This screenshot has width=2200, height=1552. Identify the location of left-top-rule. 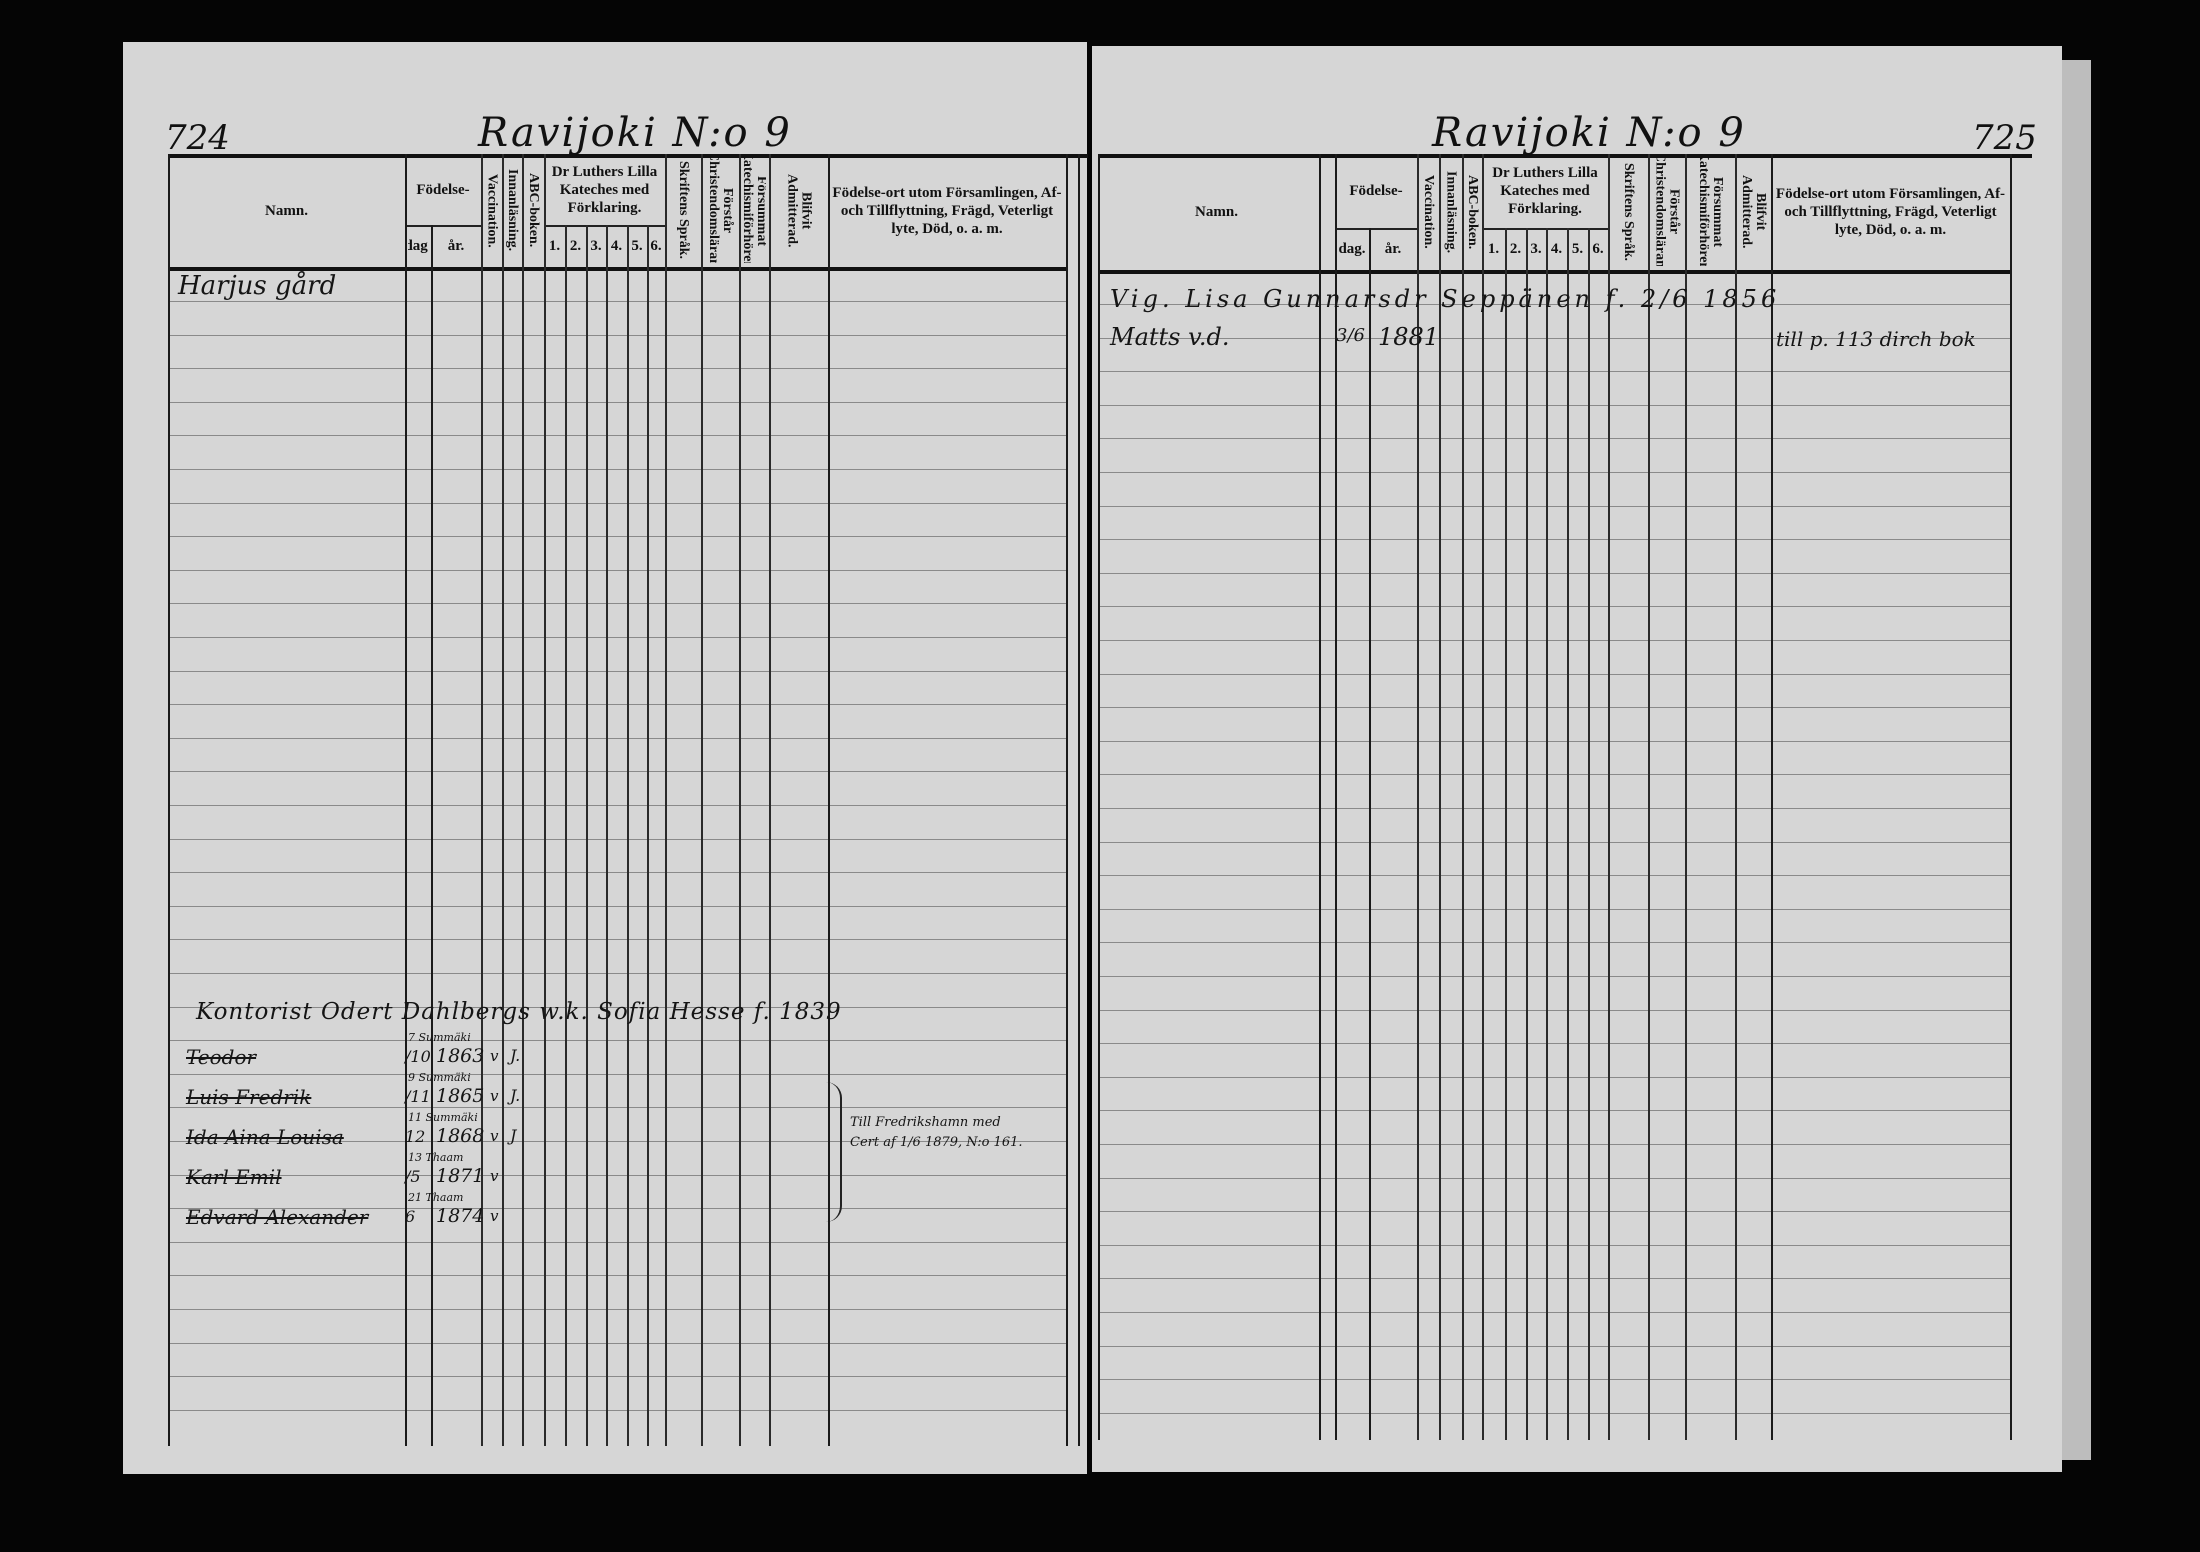
(628, 156).